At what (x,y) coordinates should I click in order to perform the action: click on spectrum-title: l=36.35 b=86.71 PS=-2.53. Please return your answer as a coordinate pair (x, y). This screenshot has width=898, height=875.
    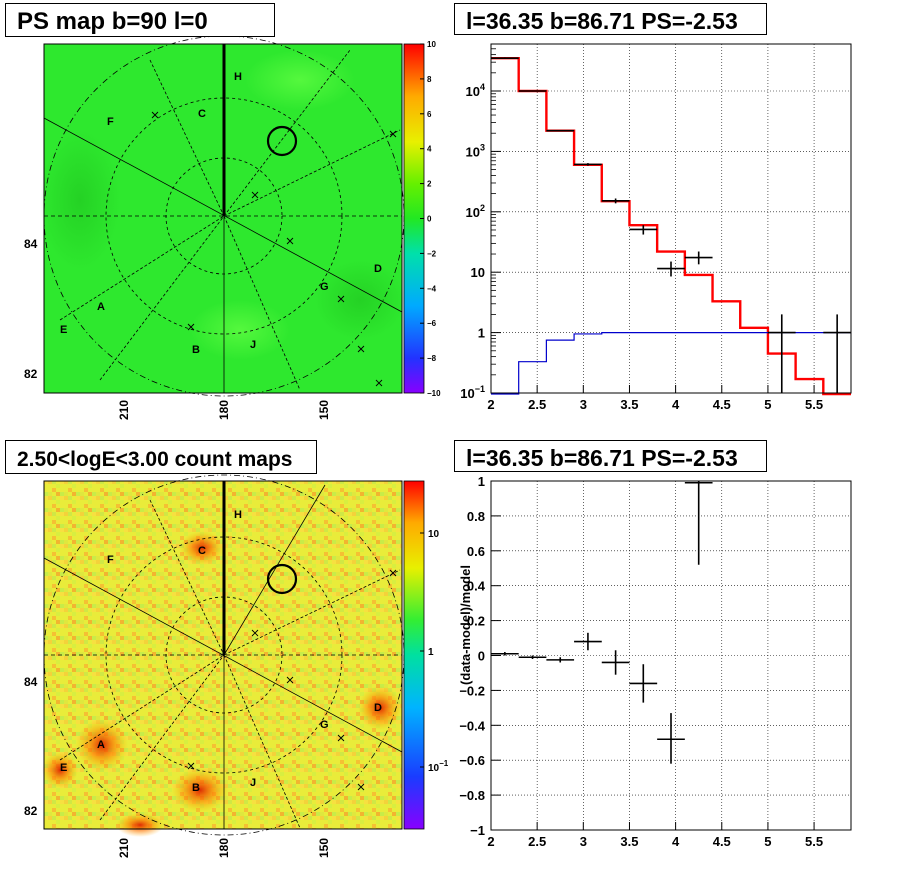
    Looking at the image, I should click on (610, 19).